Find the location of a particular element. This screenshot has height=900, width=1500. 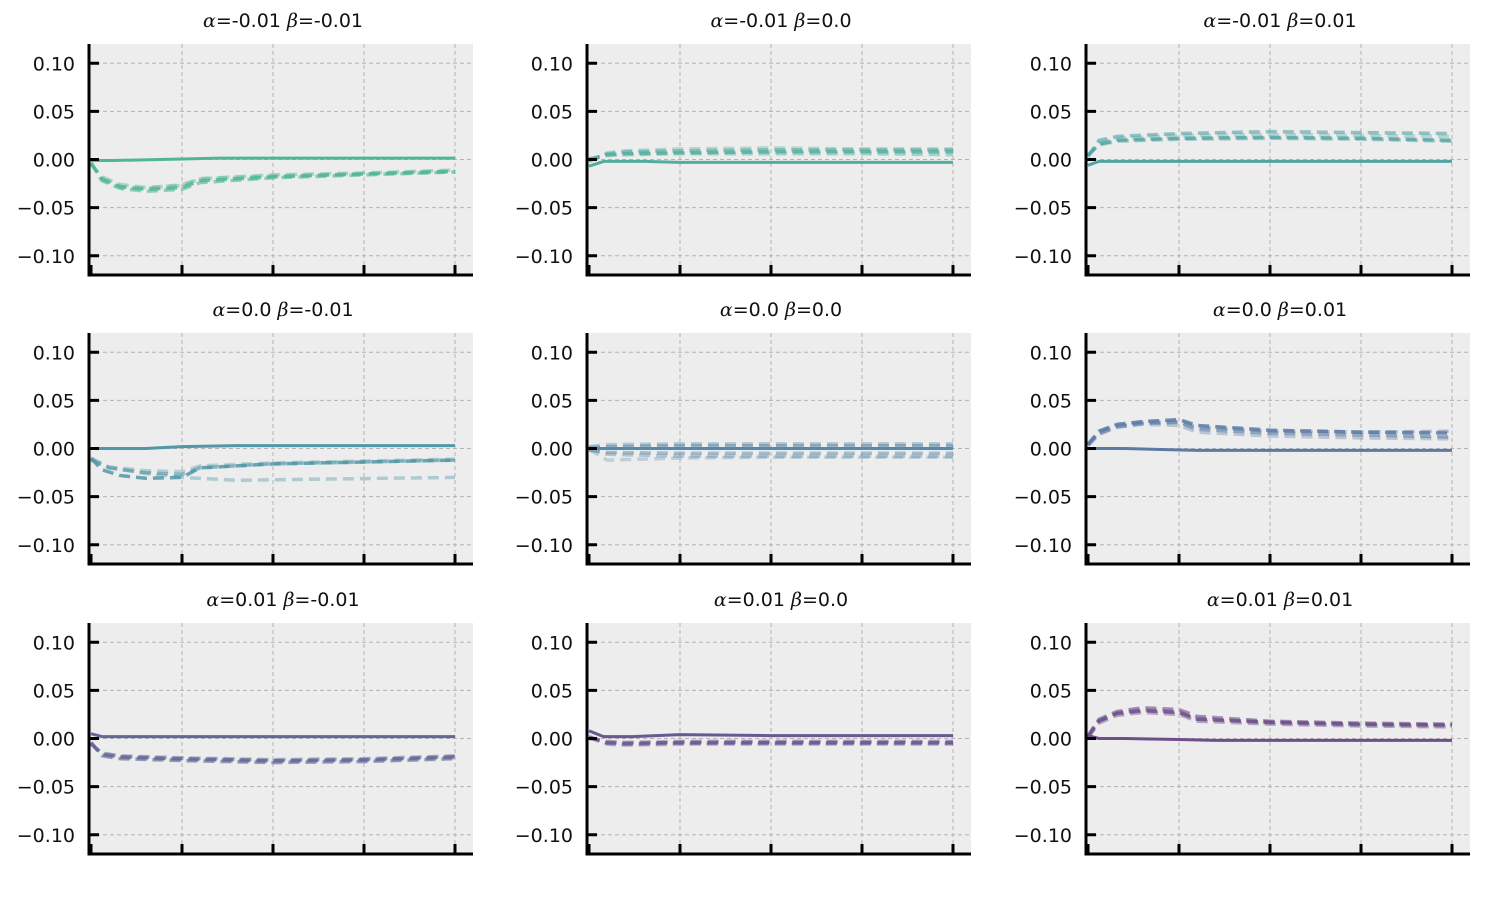

subplot-9: 0.100.050.00−0.05−0.10α=0.01 β=0.01 is located at coordinates (1242, 722).